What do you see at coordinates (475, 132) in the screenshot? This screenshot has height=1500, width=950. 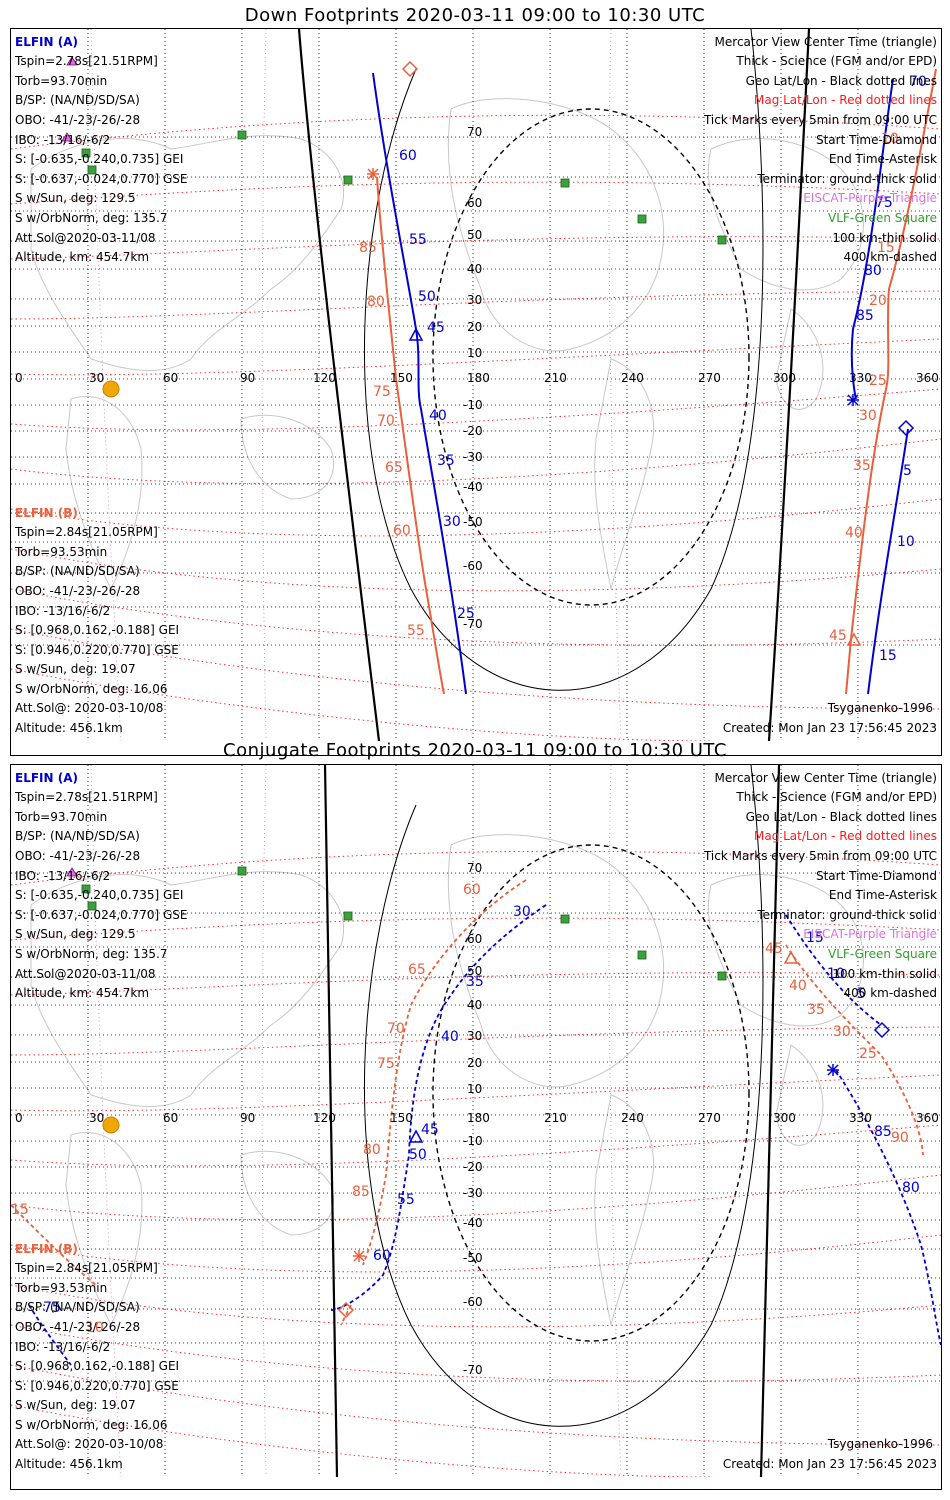 I see `lat-tick: 70` at bounding box center [475, 132].